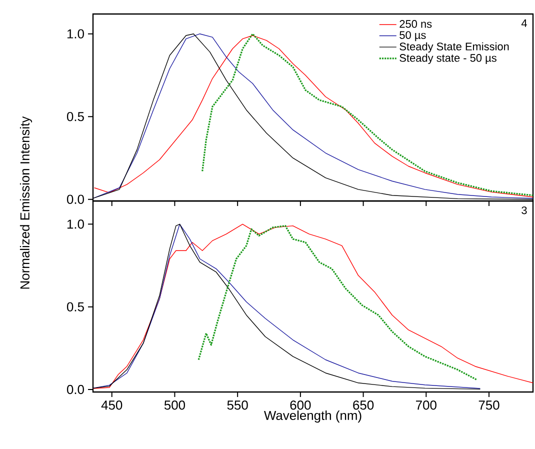 This screenshot has width=535, height=449. I want to click on x-tick-label: 450, so click(111, 405).